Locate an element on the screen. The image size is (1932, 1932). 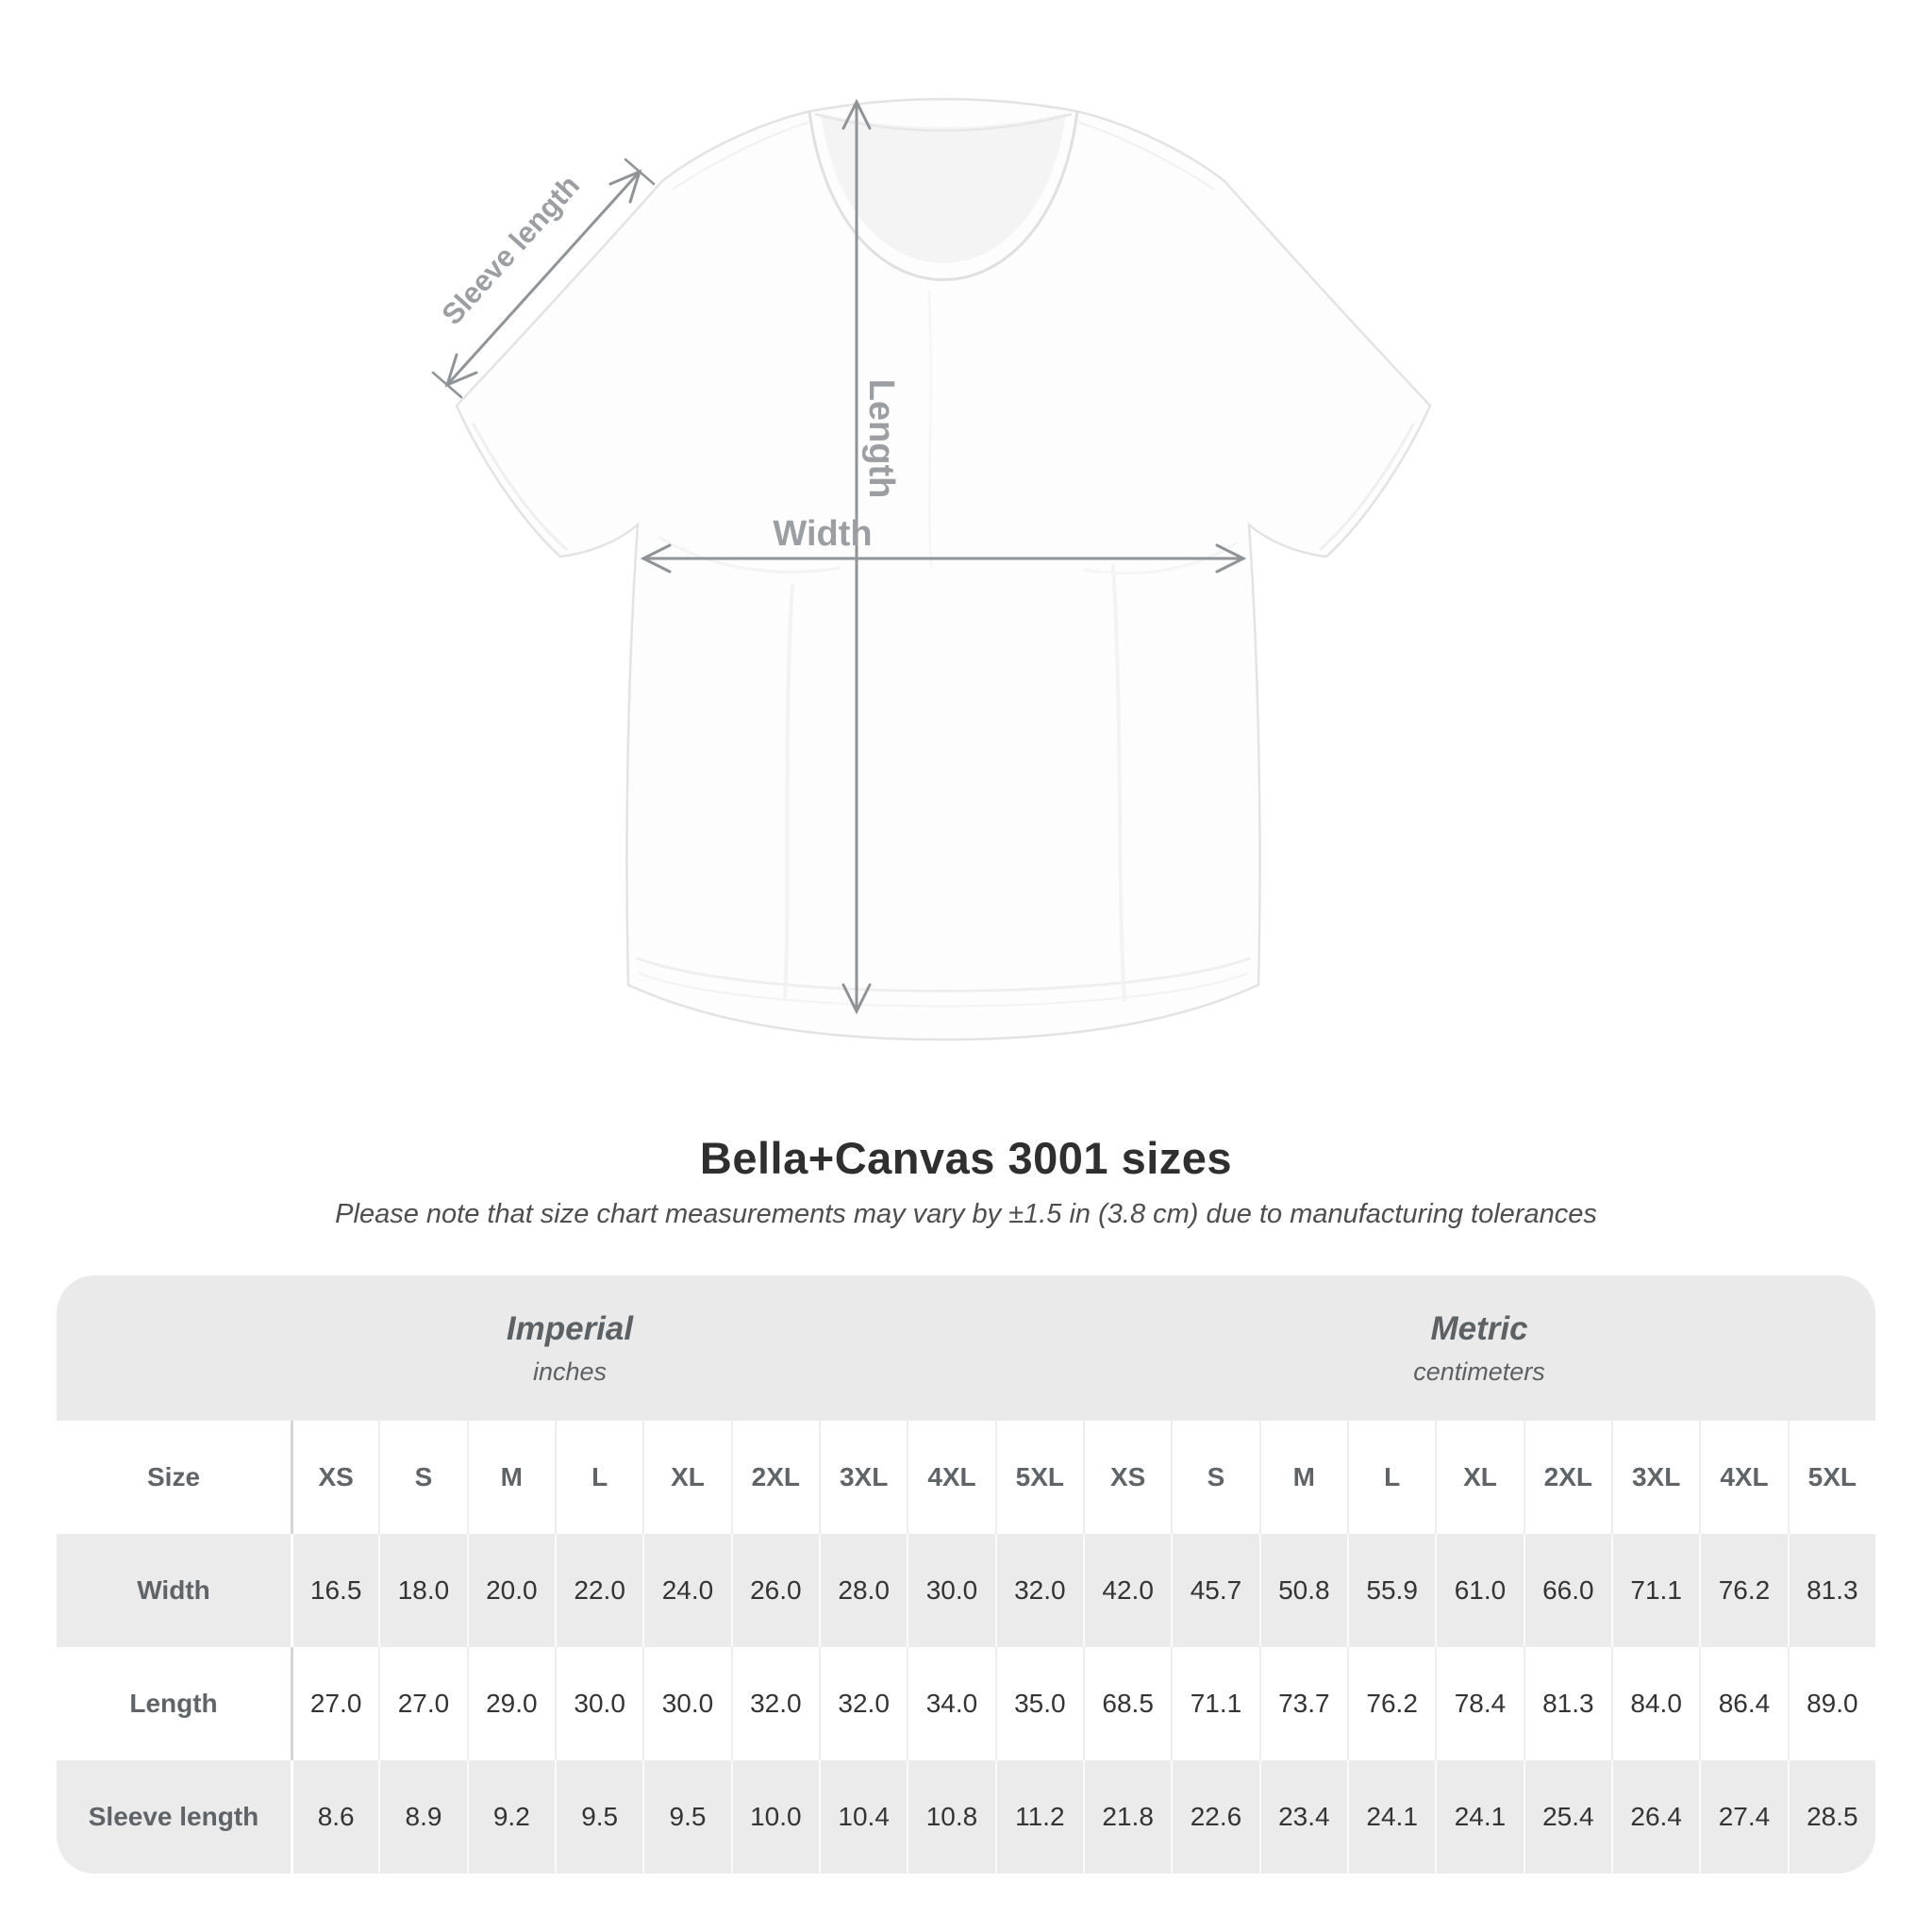
value-cell: 24.0 is located at coordinates (686, 1591).